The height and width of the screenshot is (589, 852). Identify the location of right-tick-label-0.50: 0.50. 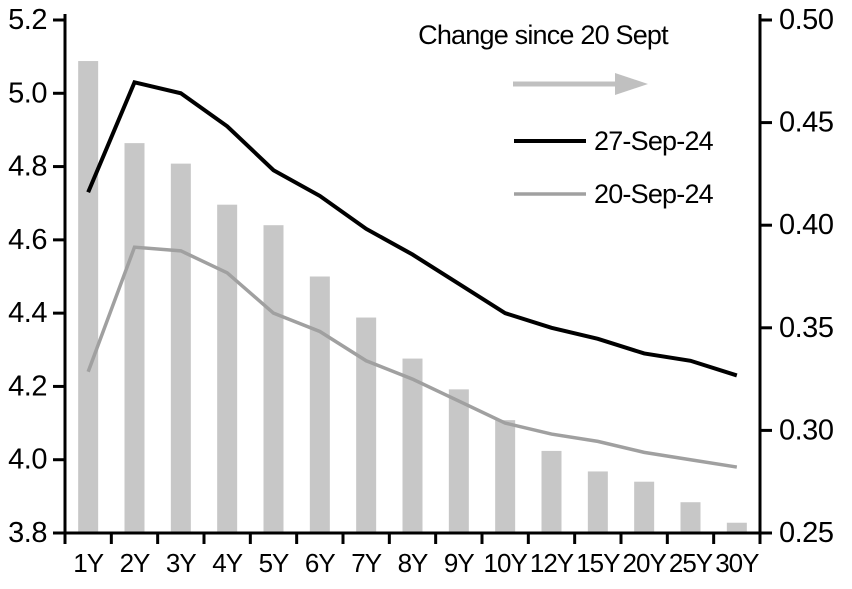
(806, 20).